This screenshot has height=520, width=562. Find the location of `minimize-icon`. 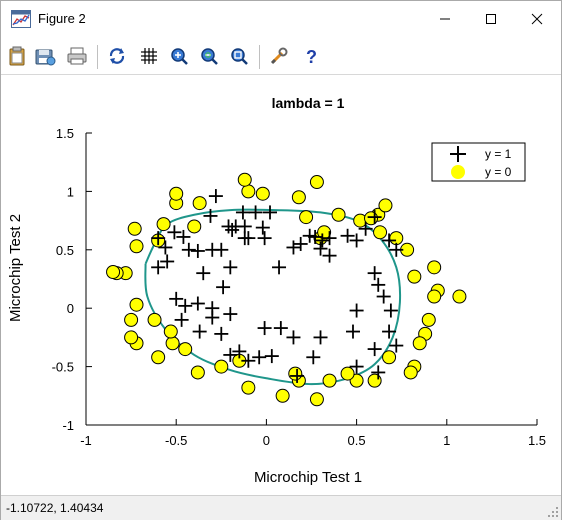

minimize-icon is located at coordinates (445, 19).